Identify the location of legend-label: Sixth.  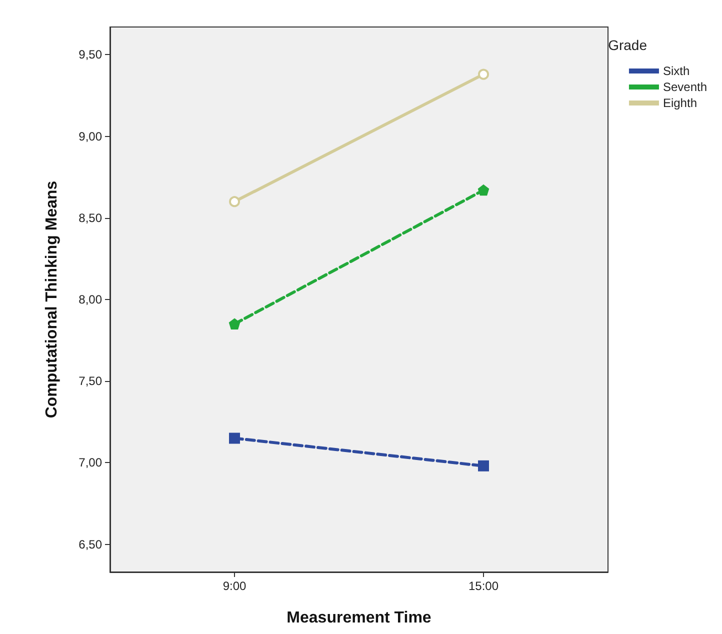
(676, 71).